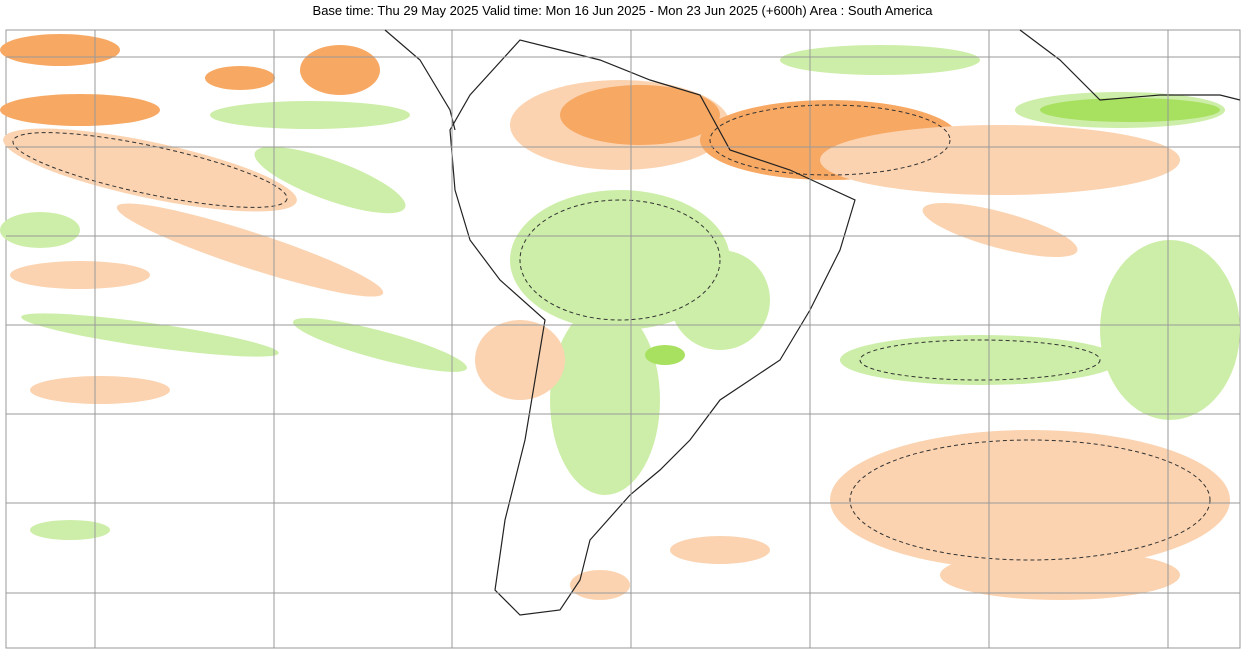  Describe the element at coordinates (1130, 65) in the screenshot. I see `africa-coastline` at that location.